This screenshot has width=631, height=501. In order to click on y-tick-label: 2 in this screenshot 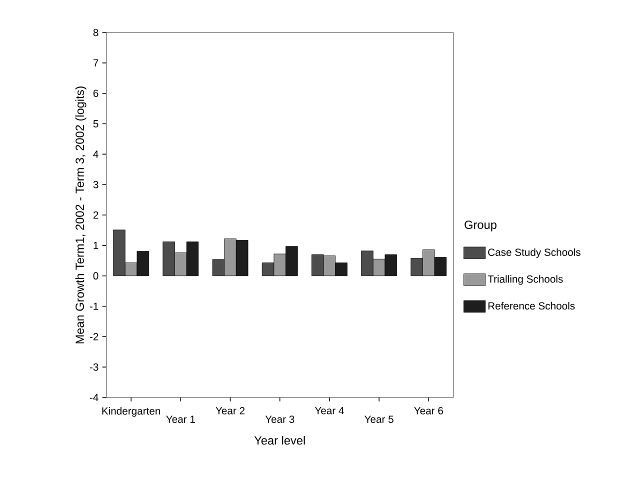, I will do `click(95, 215)`.